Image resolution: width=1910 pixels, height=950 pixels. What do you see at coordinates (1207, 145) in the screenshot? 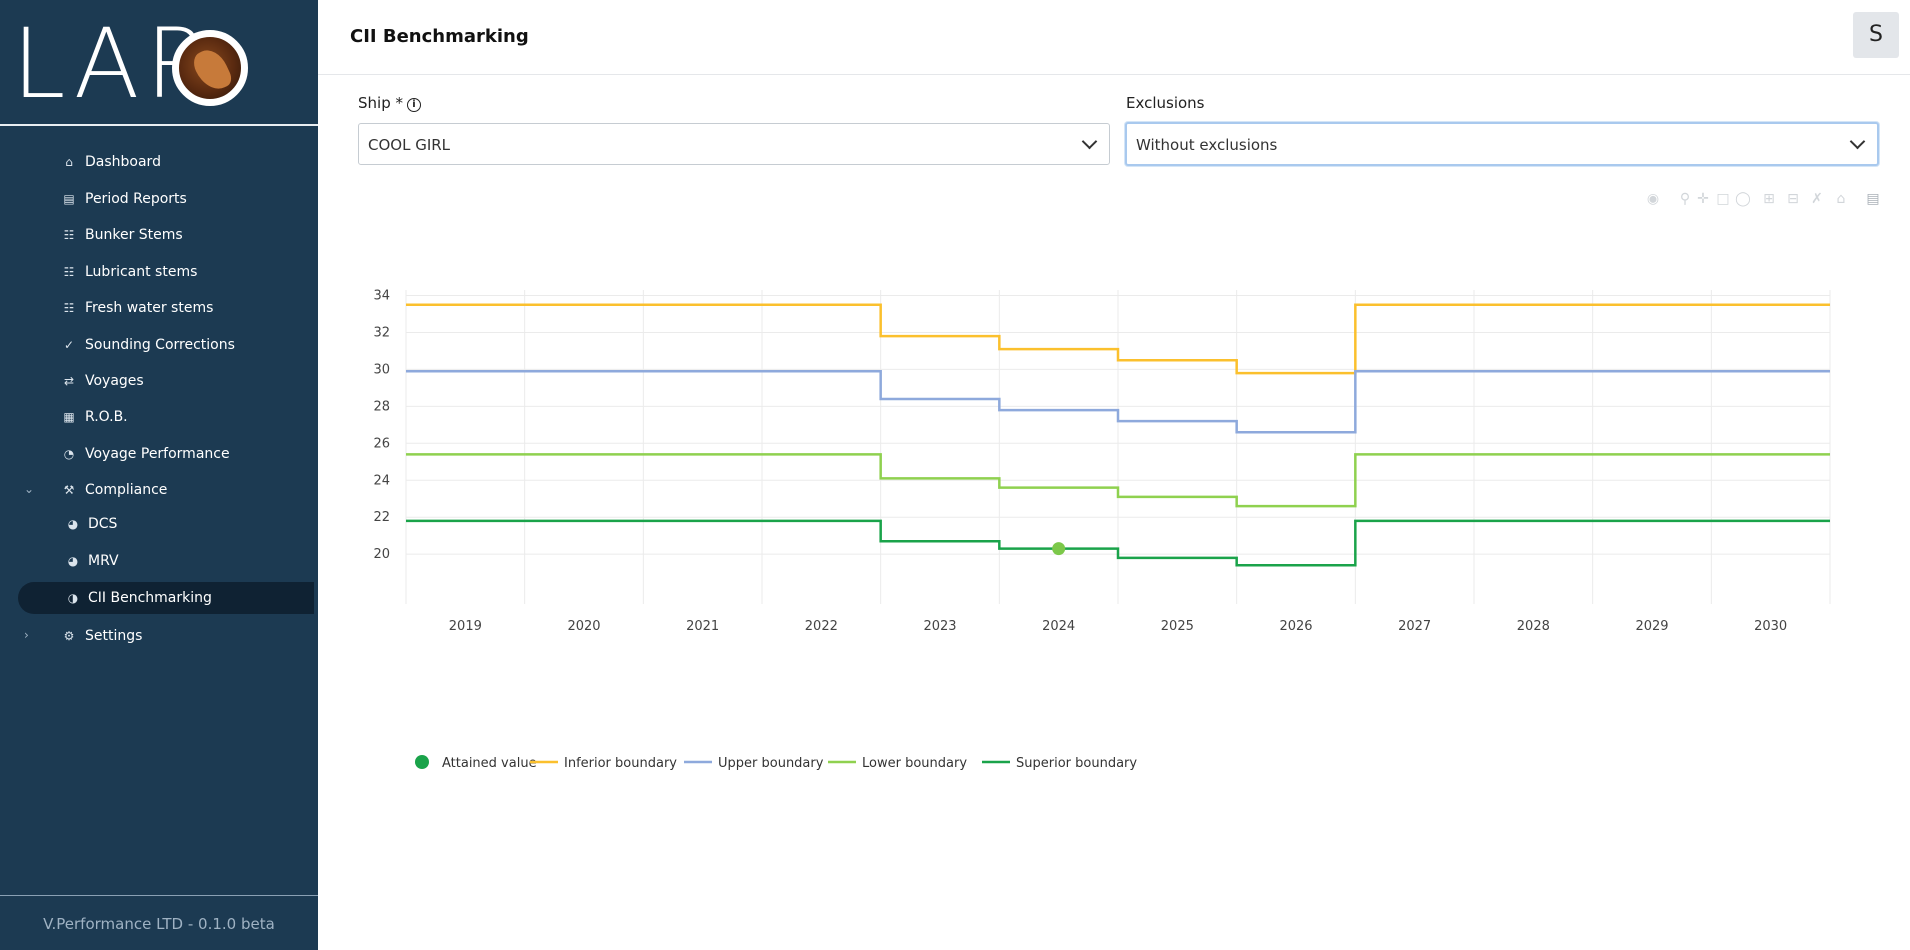
I see `exclusions-select-value: Without exclusions` at bounding box center [1207, 145].